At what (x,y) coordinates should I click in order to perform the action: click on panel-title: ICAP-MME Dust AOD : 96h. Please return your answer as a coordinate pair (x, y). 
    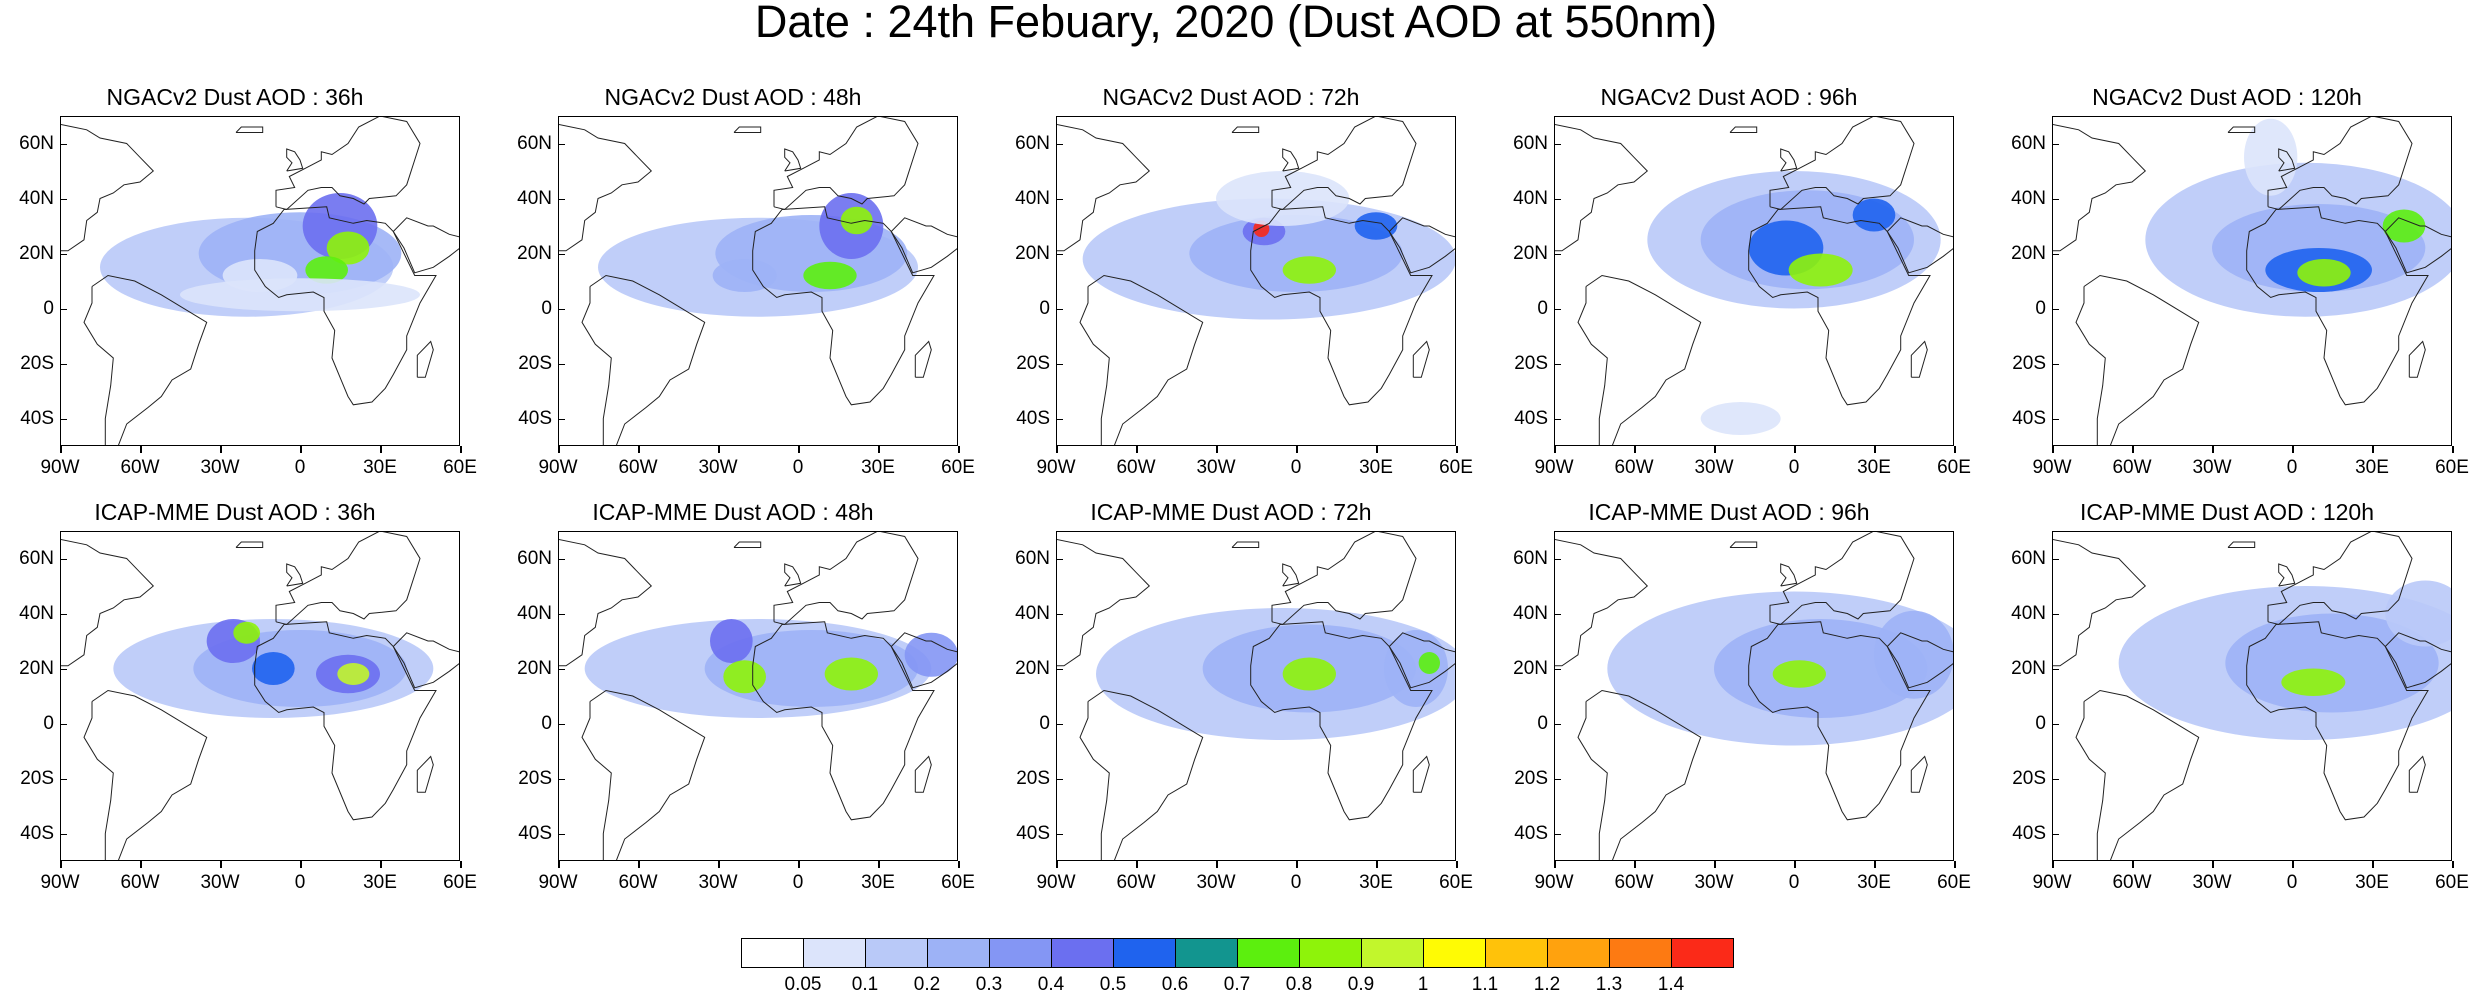
    Looking at the image, I should click on (1729, 512).